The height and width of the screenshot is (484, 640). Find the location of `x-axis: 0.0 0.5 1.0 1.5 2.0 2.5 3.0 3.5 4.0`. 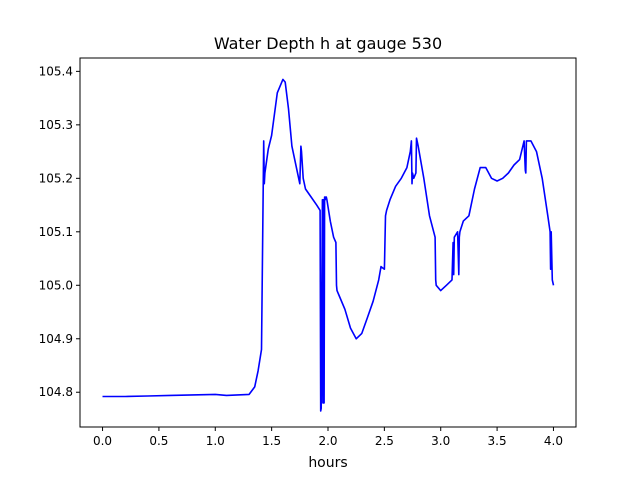

x-axis: 0.0 0.5 1.0 1.5 2.0 2.5 3.0 3.5 4.0 is located at coordinates (328, 437).